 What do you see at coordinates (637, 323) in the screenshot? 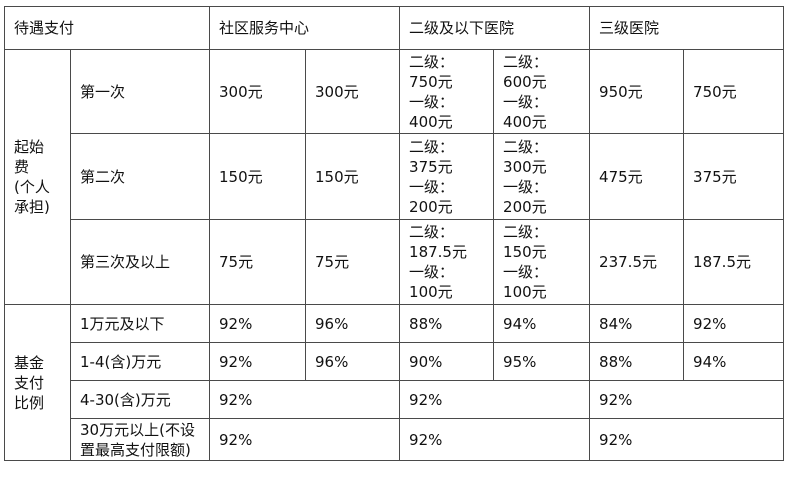
I see `cell-tertiary-a: 84%` at bounding box center [637, 323].